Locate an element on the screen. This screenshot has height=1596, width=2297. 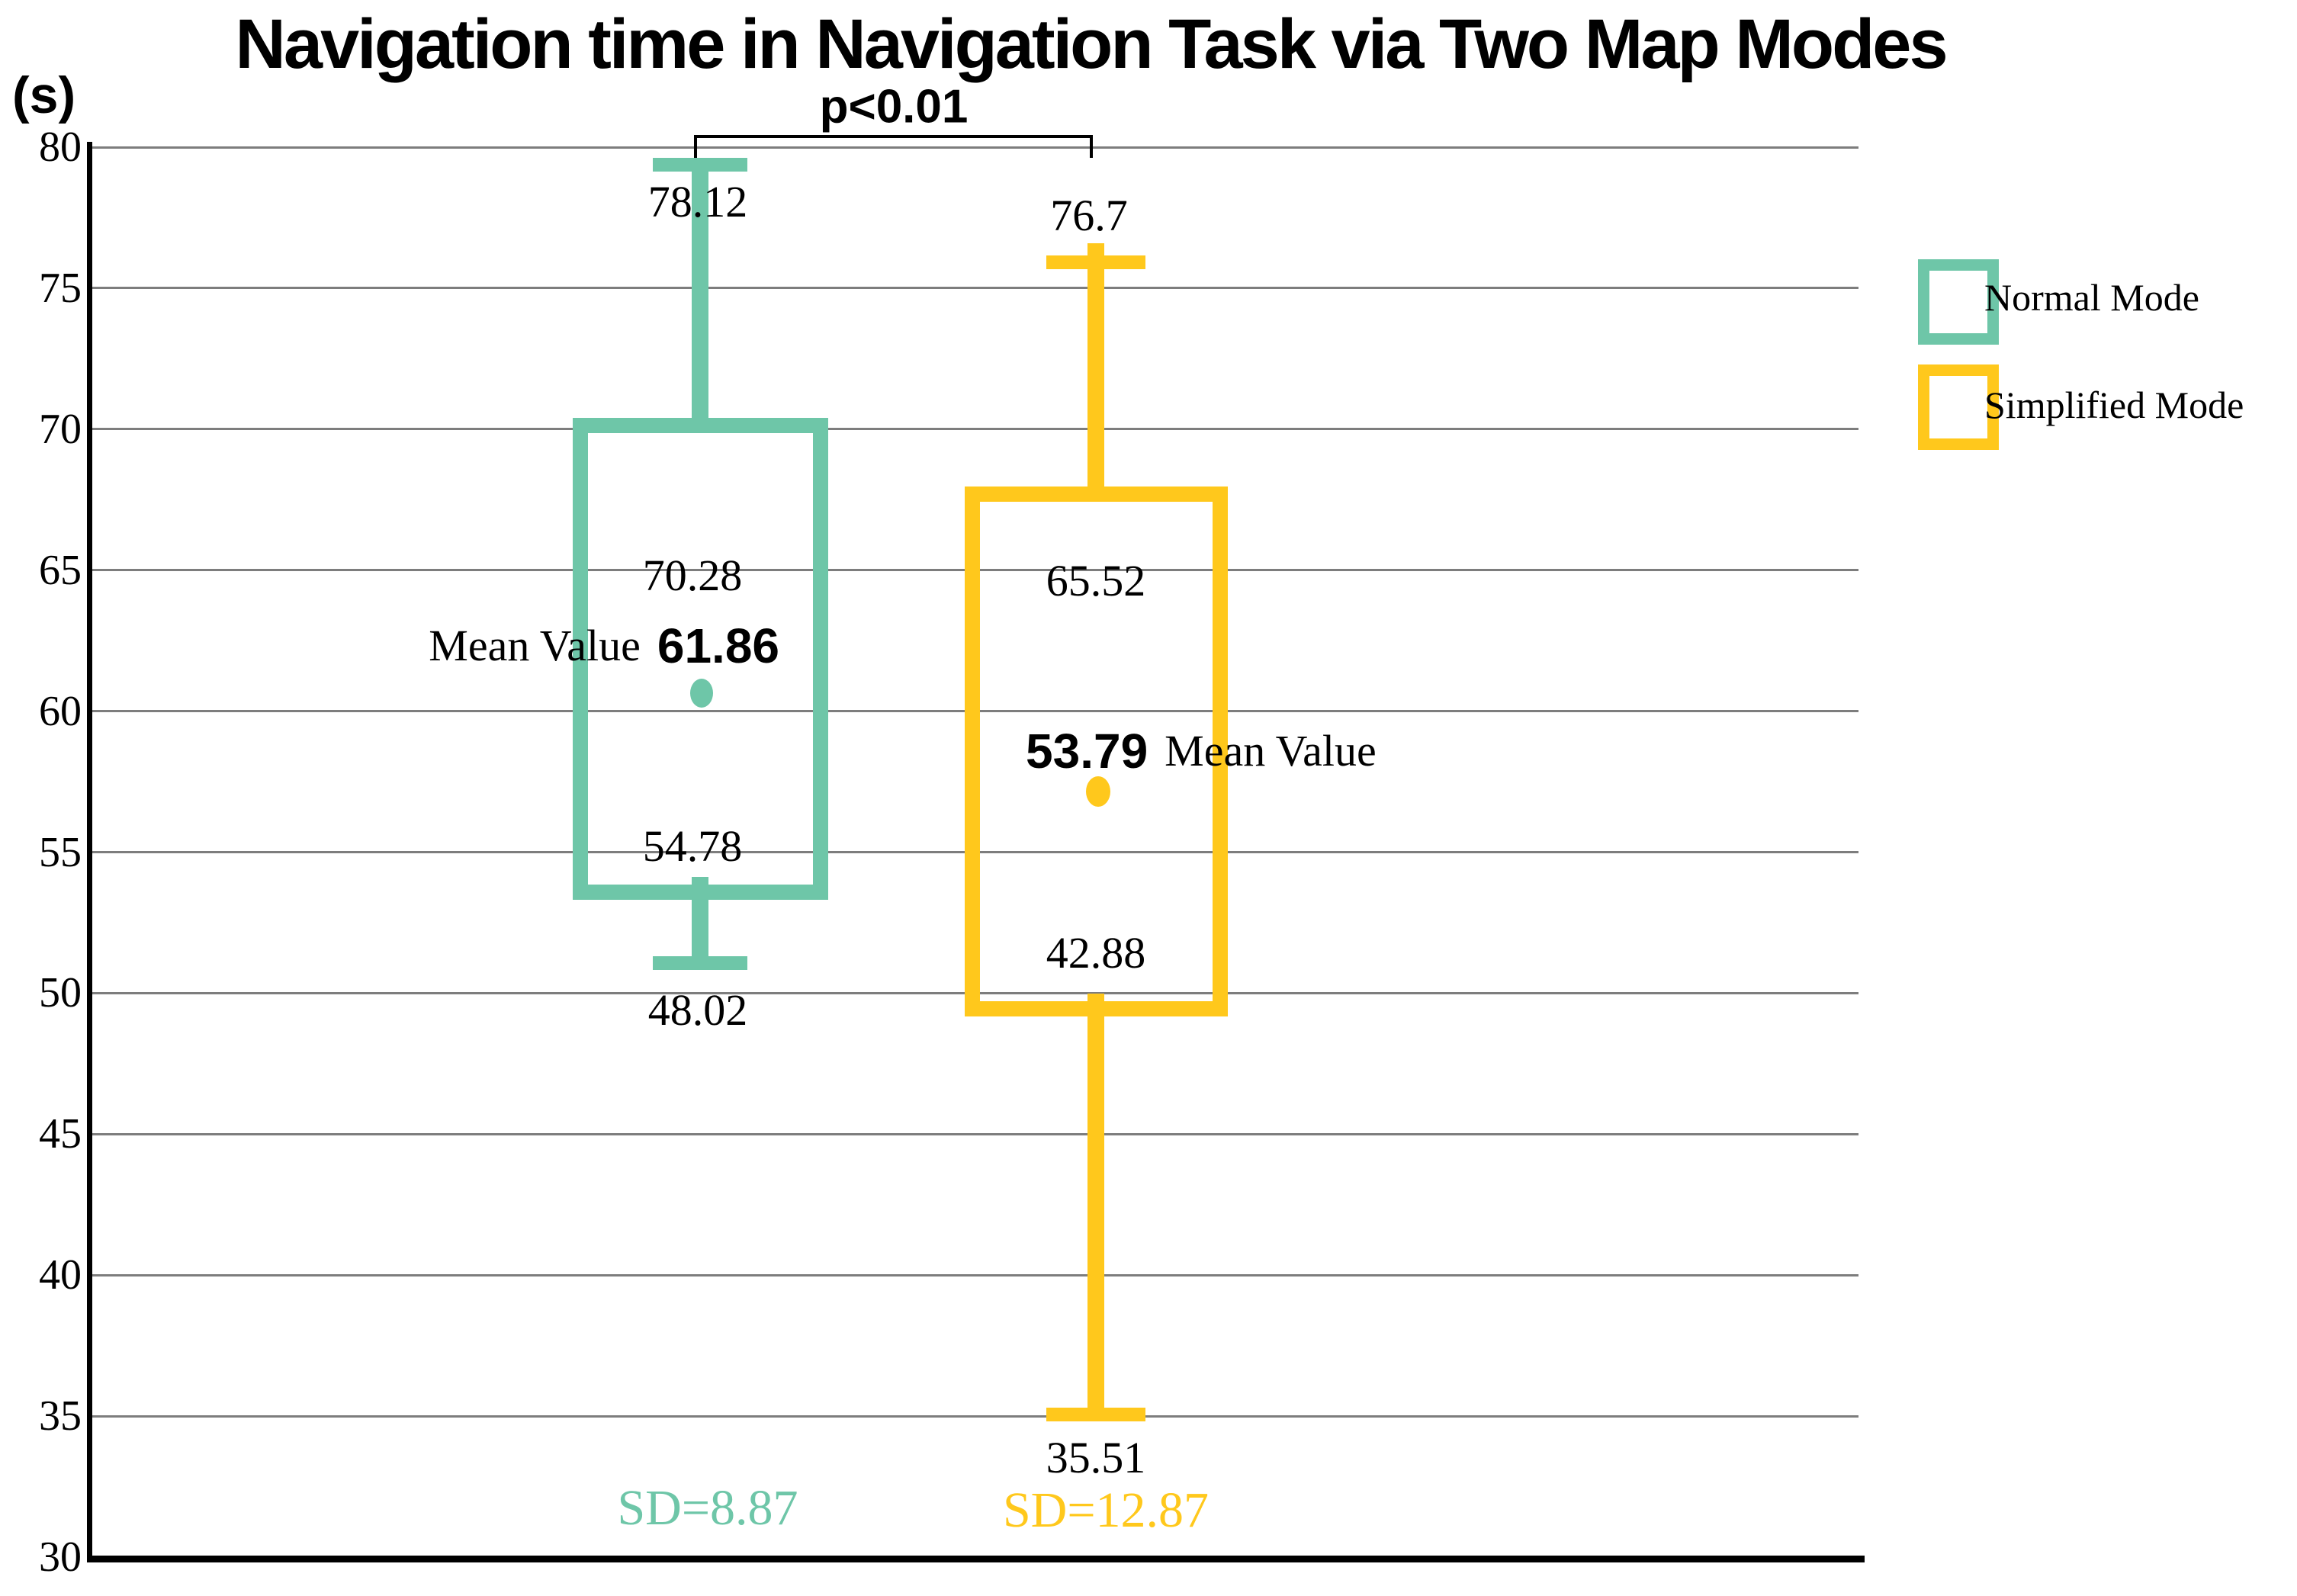
y-tick-label-30: 30 is located at coordinates (60, 1557).